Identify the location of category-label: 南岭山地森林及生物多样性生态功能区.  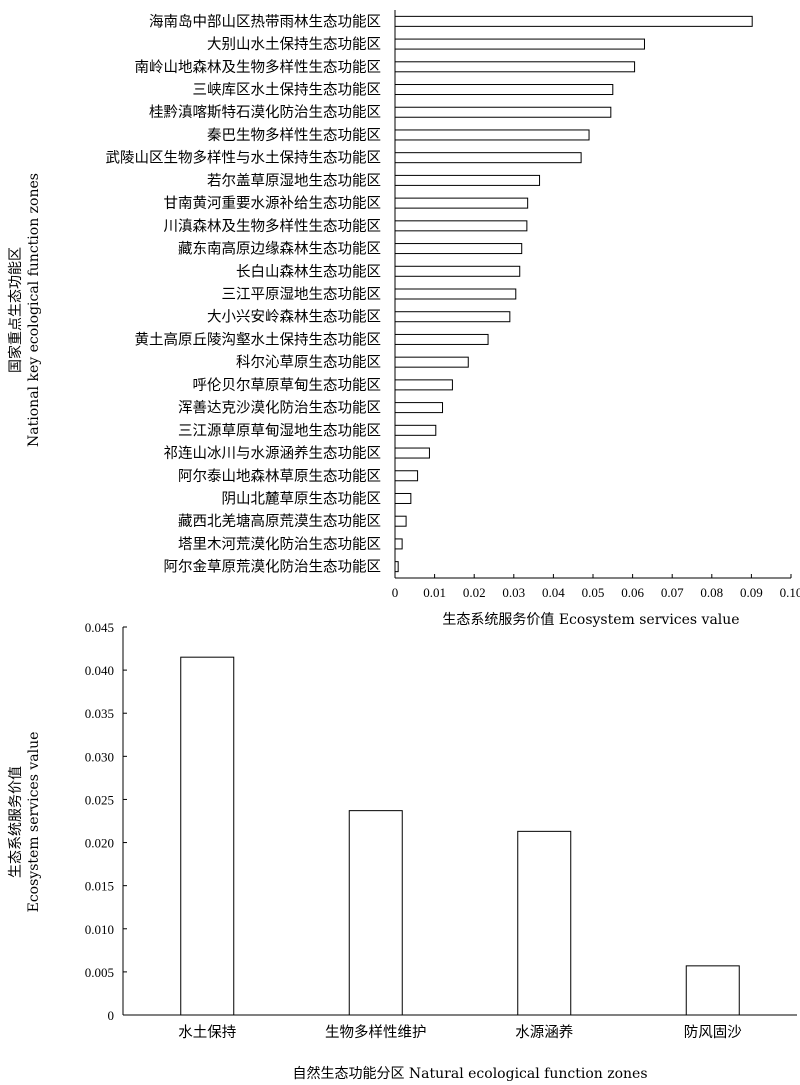
(258, 67).